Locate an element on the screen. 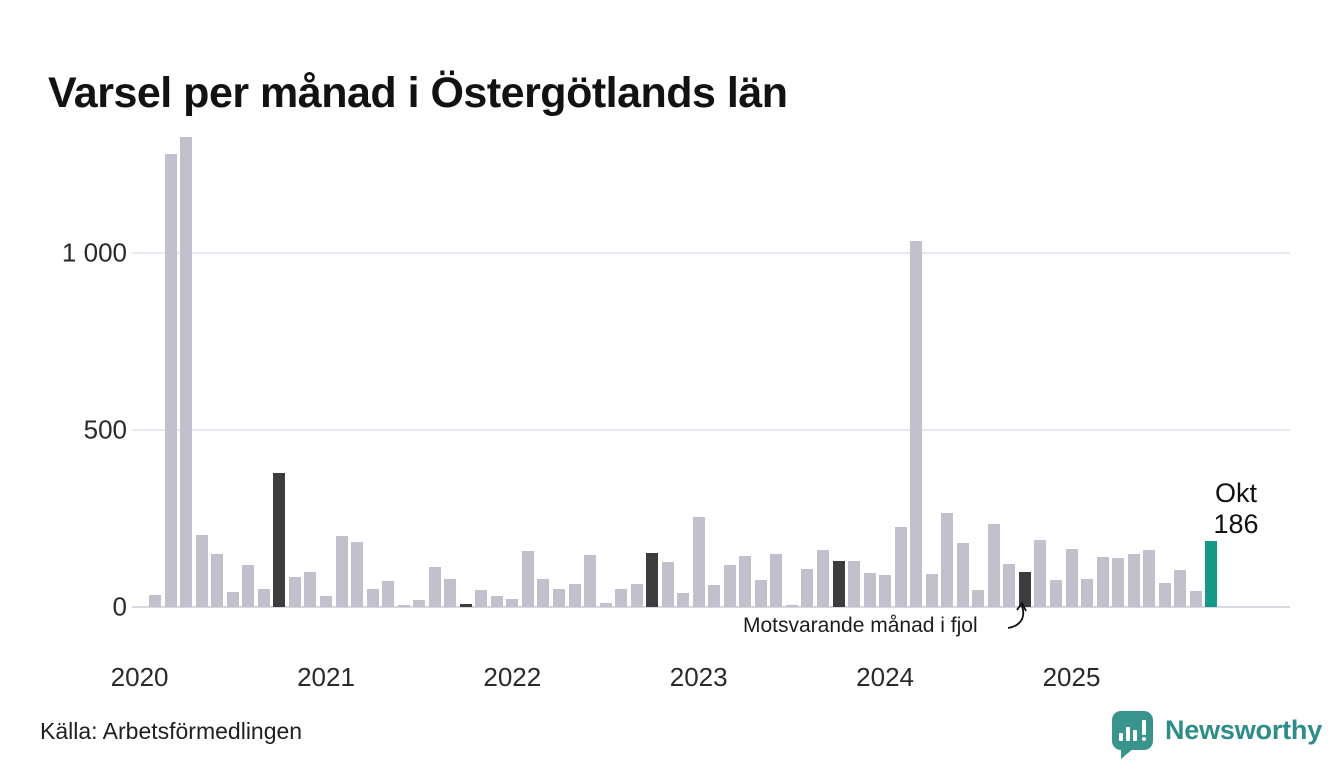 This screenshot has width=1340, height=780. highlight-value-label: Okt 186 is located at coordinates (1236, 509).